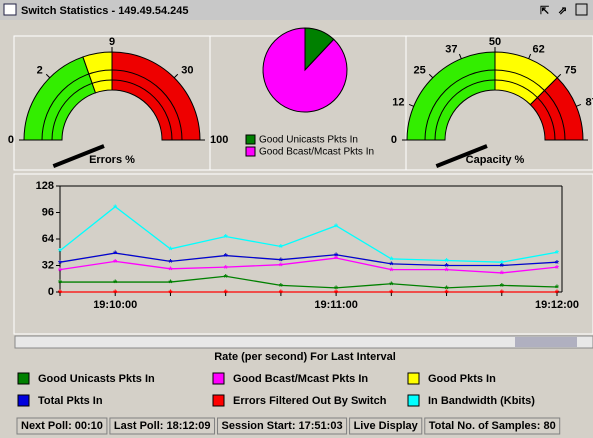 This screenshot has height=438, width=593. Describe the element at coordinates (419, 71) in the screenshot. I see `gauge-tick-label: 25` at that location.